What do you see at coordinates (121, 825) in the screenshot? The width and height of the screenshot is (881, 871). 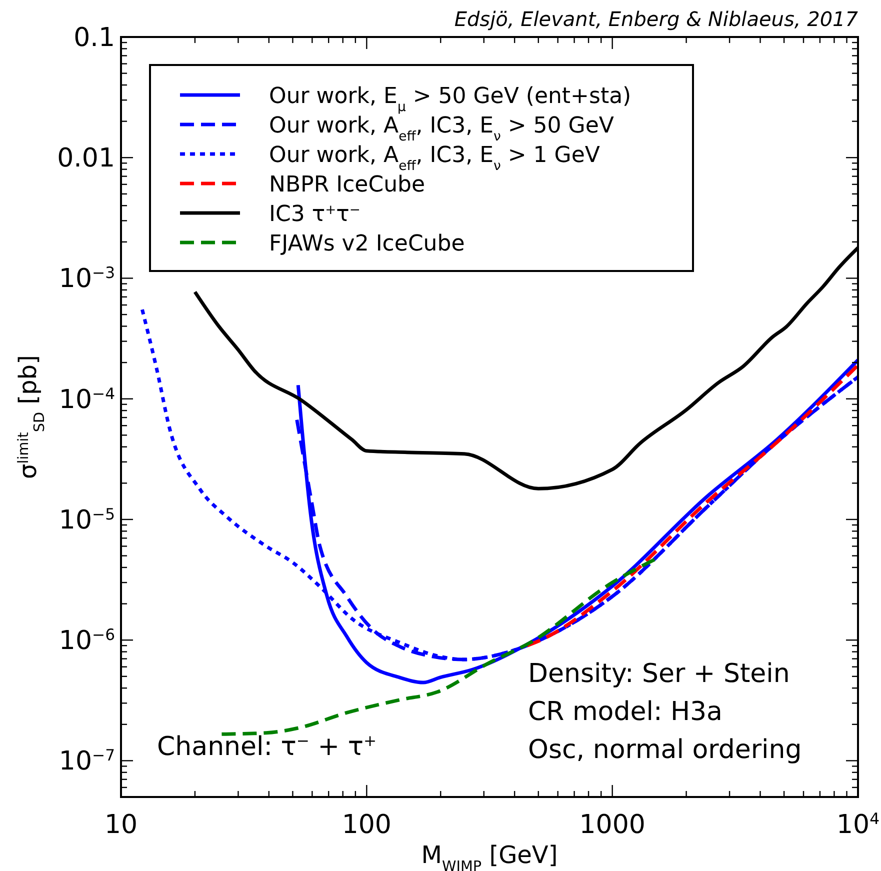 I see `x-tick-label: 10` at bounding box center [121, 825].